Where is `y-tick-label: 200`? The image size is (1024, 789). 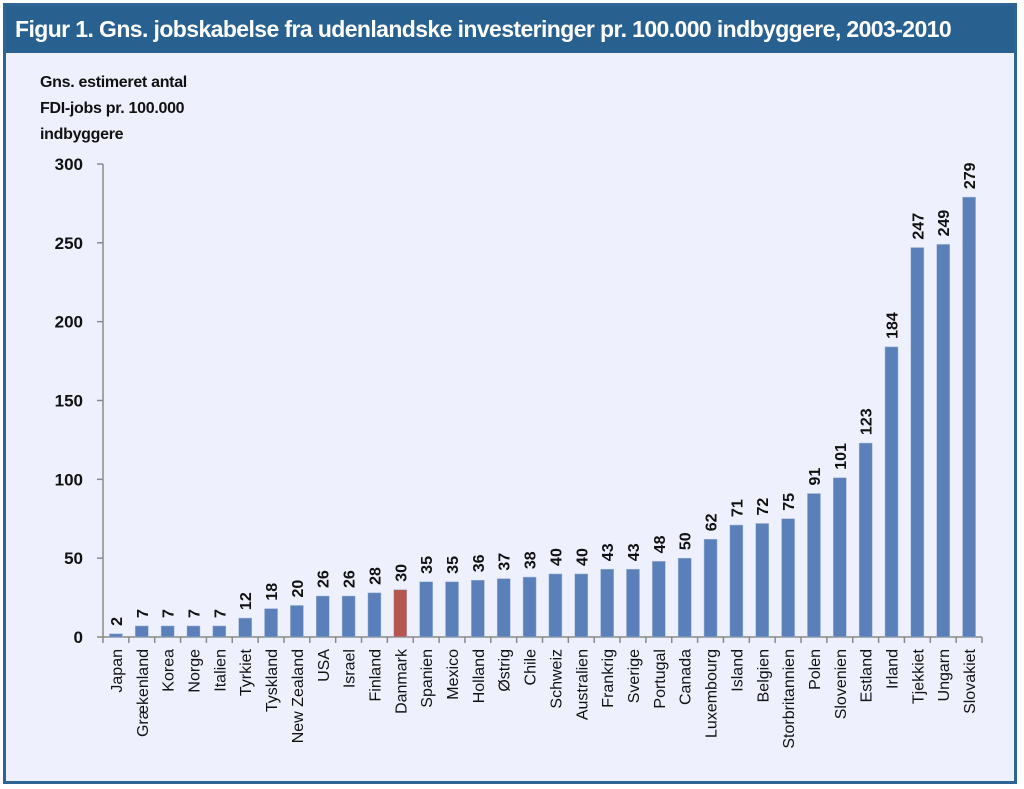 y-tick-label: 200 is located at coordinates (69, 322).